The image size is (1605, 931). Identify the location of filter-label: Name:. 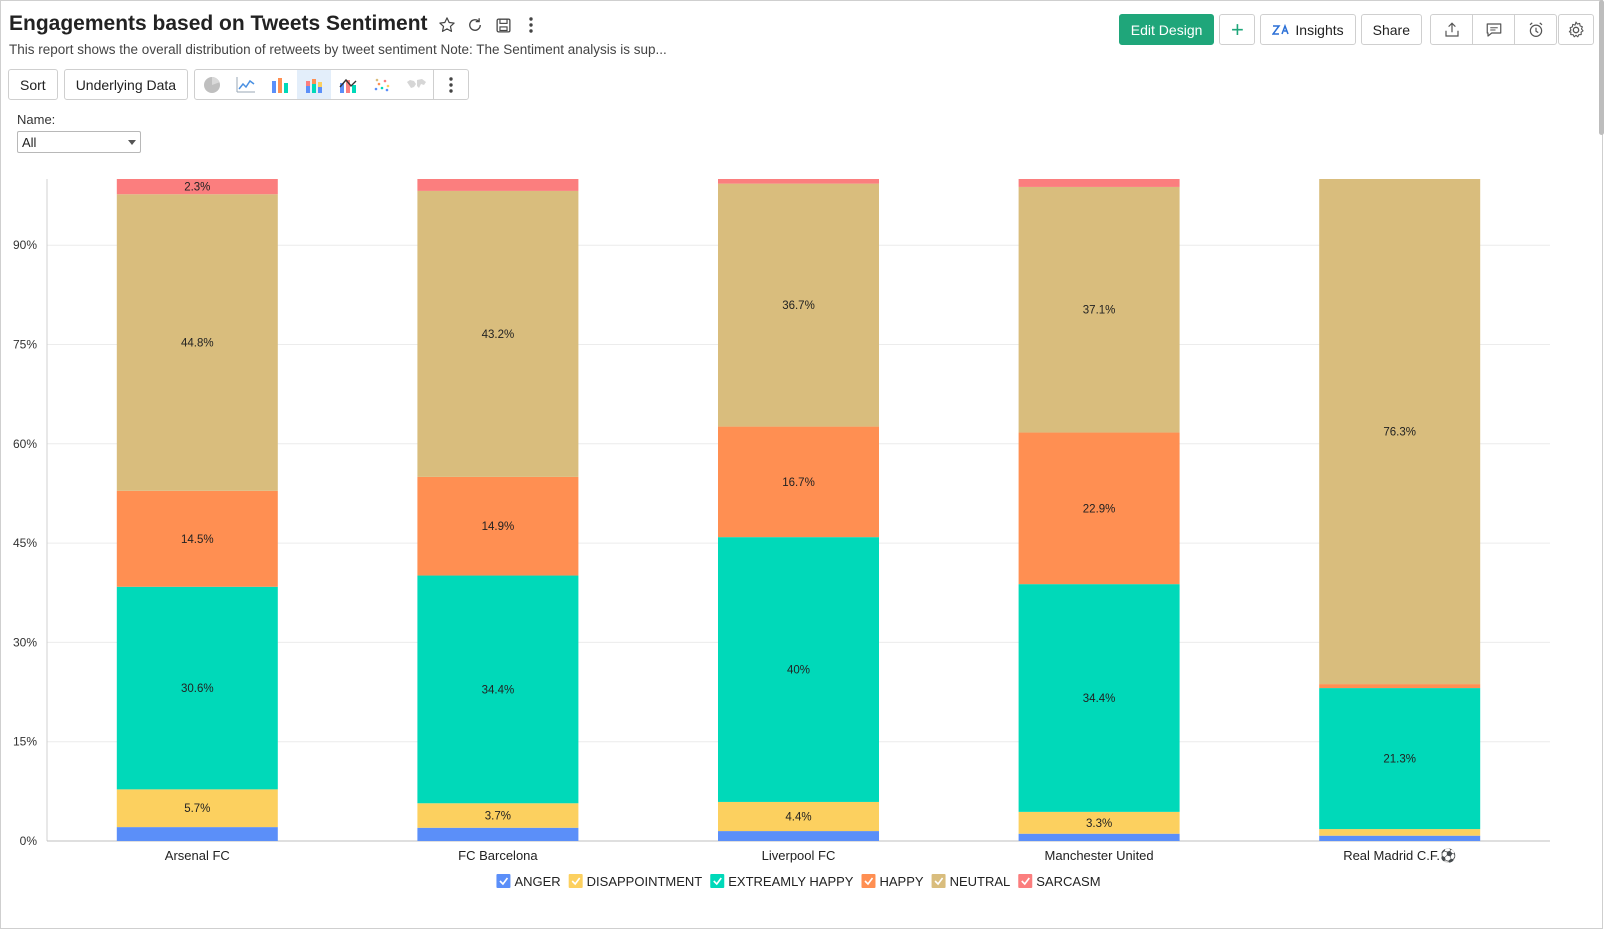
(36, 119).